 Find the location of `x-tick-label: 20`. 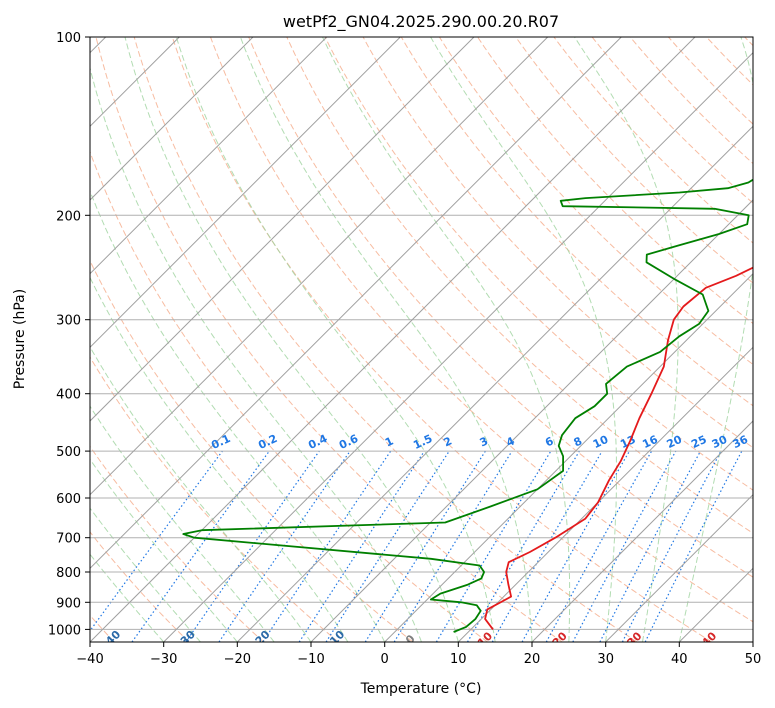

x-tick-label: 20 is located at coordinates (532, 659).